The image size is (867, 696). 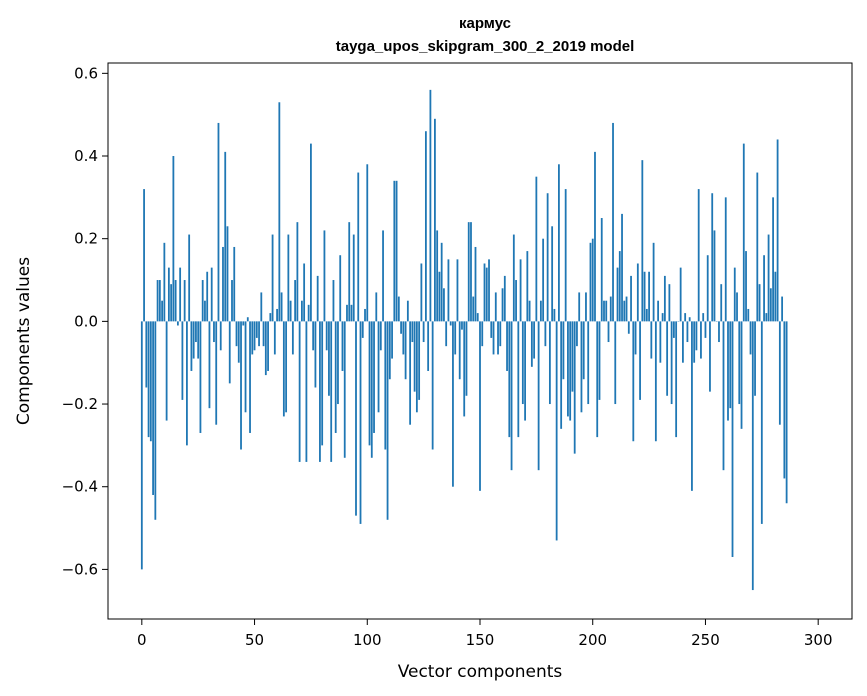 I want to click on x-tick-label: 150, so click(x=480, y=640).